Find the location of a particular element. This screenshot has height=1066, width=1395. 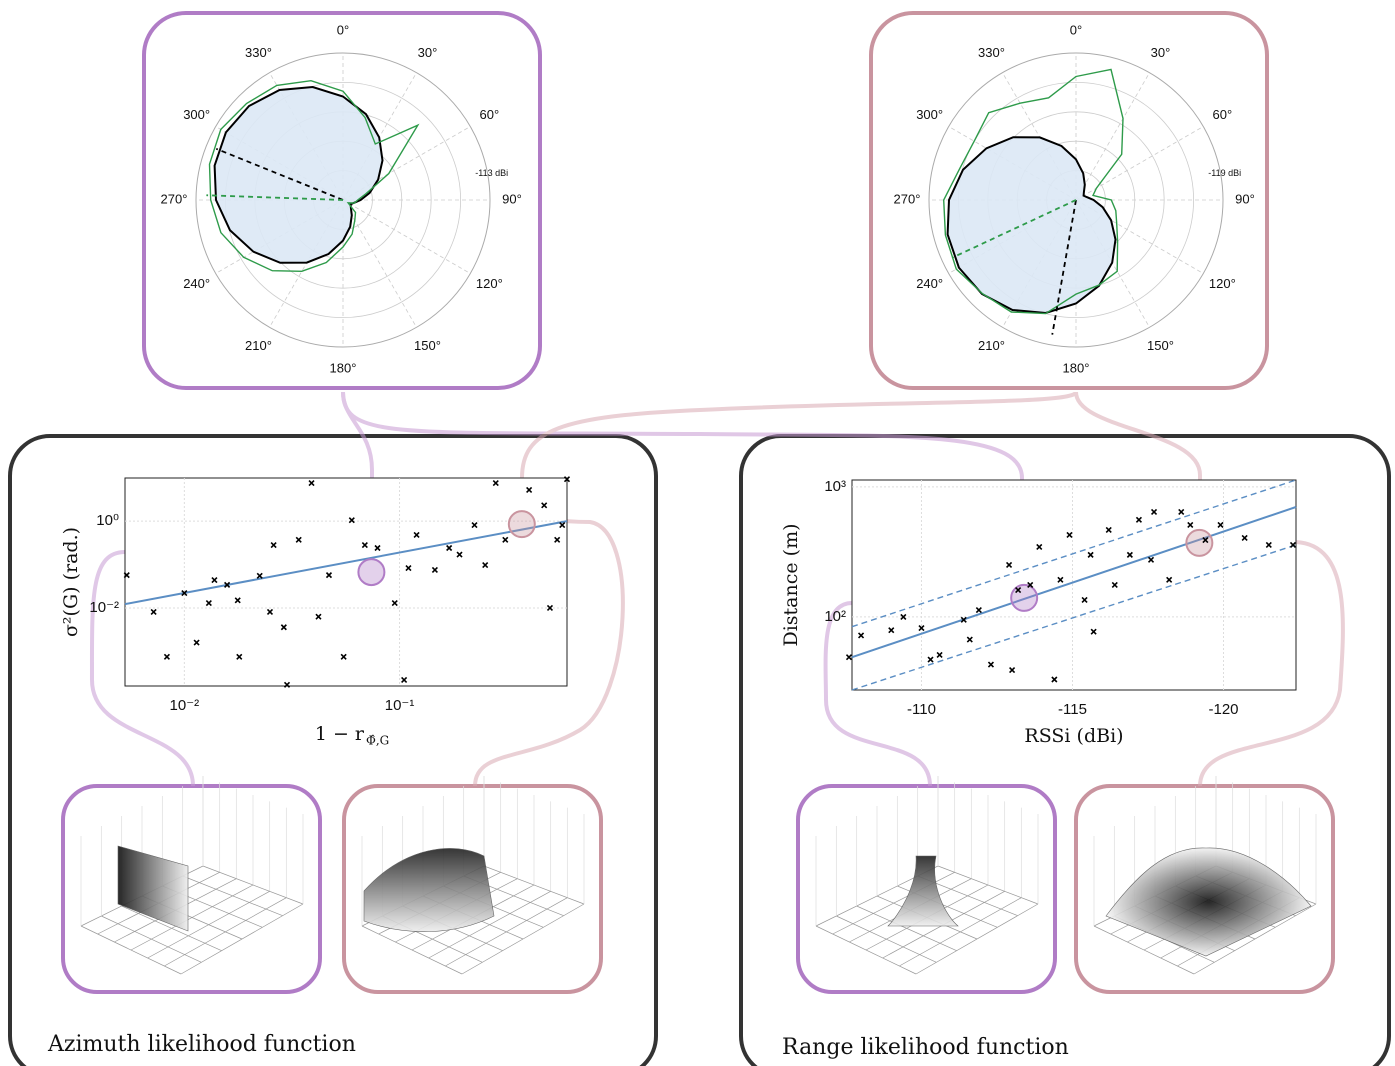

x-tick-label: -120 is located at coordinates (1223, 709).